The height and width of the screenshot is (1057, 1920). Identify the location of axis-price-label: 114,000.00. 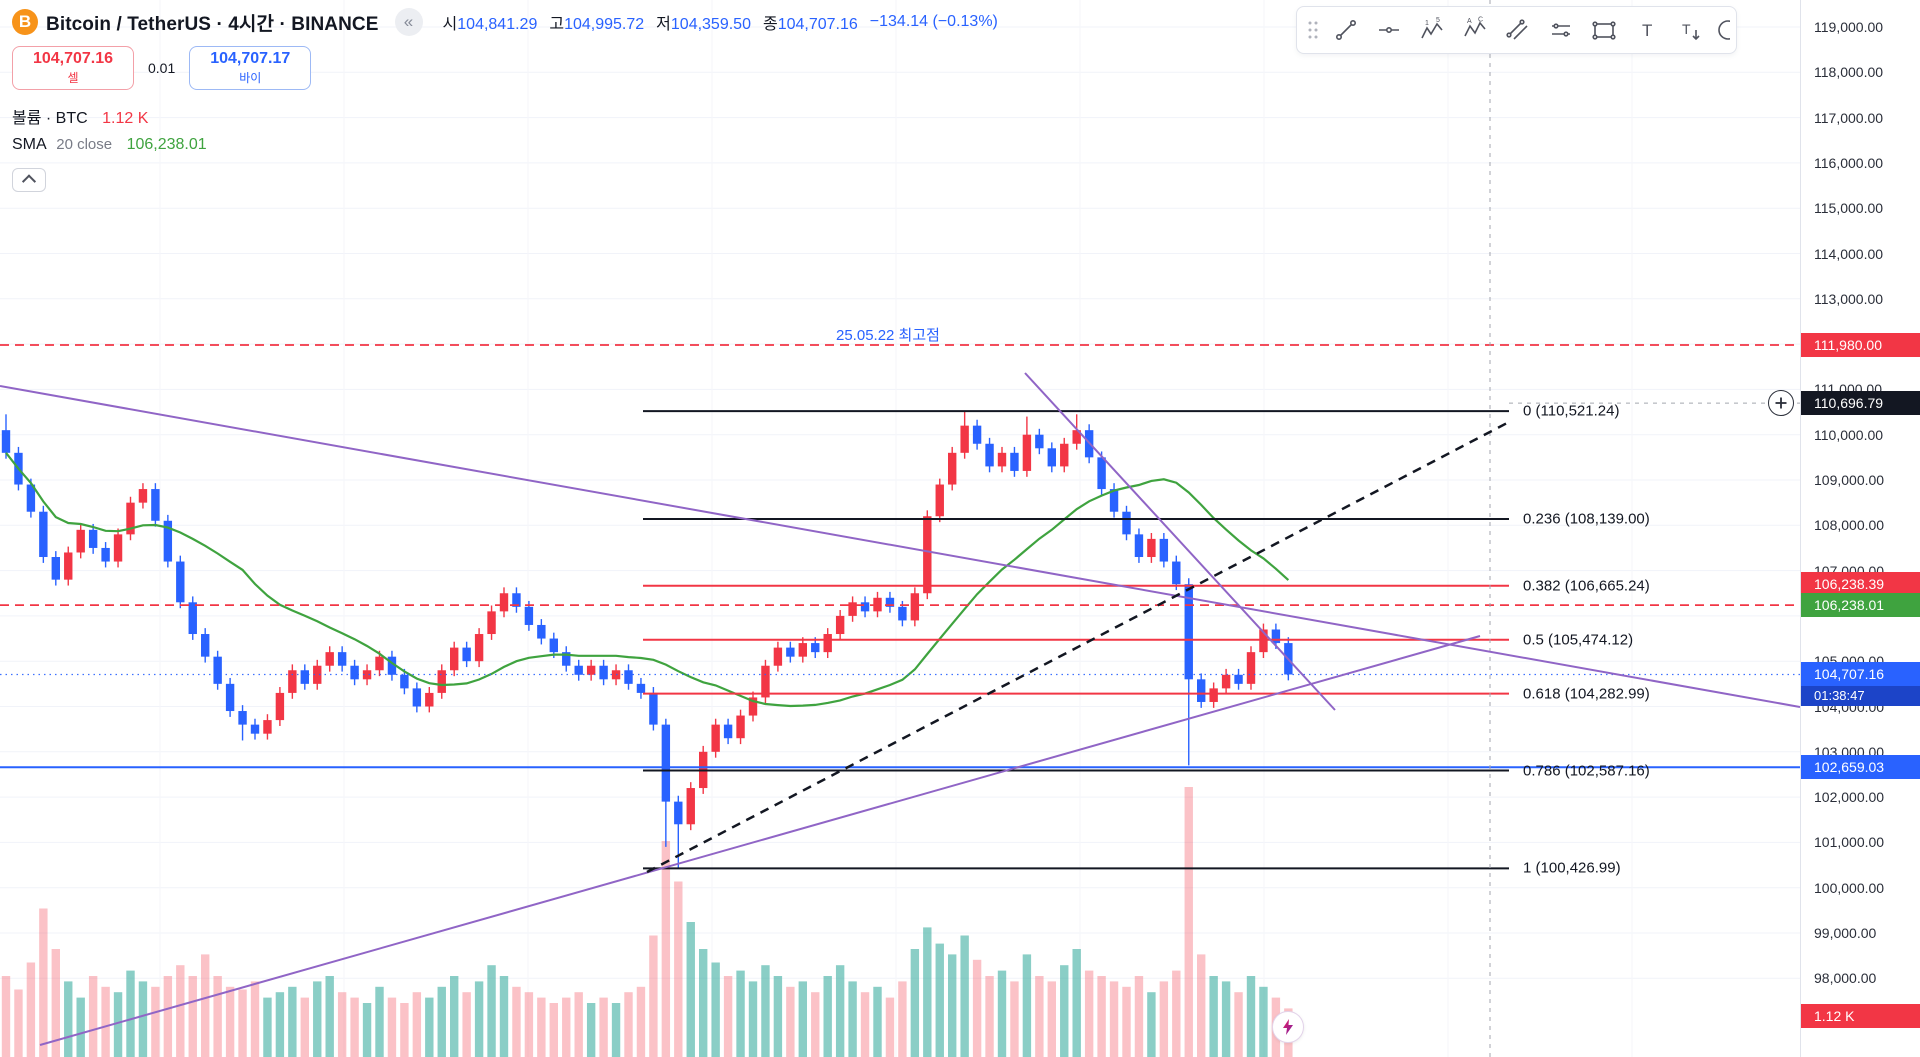
(1849, 253).